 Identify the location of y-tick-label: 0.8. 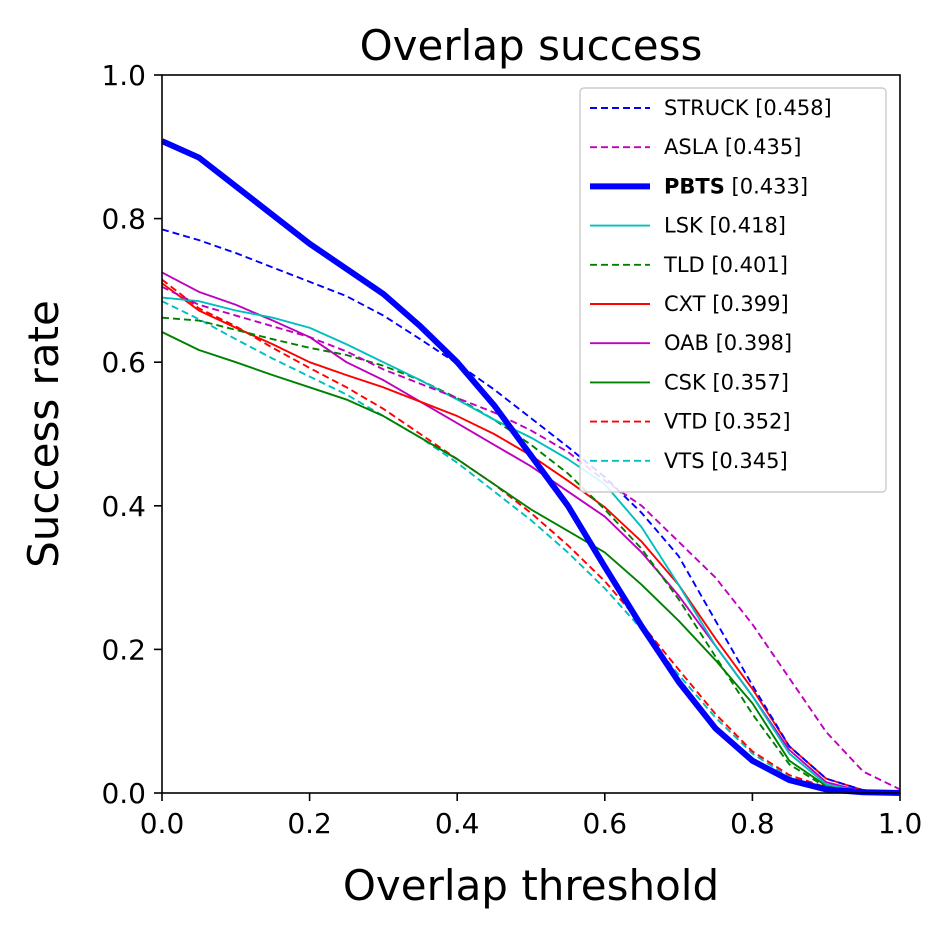
(123, 219).